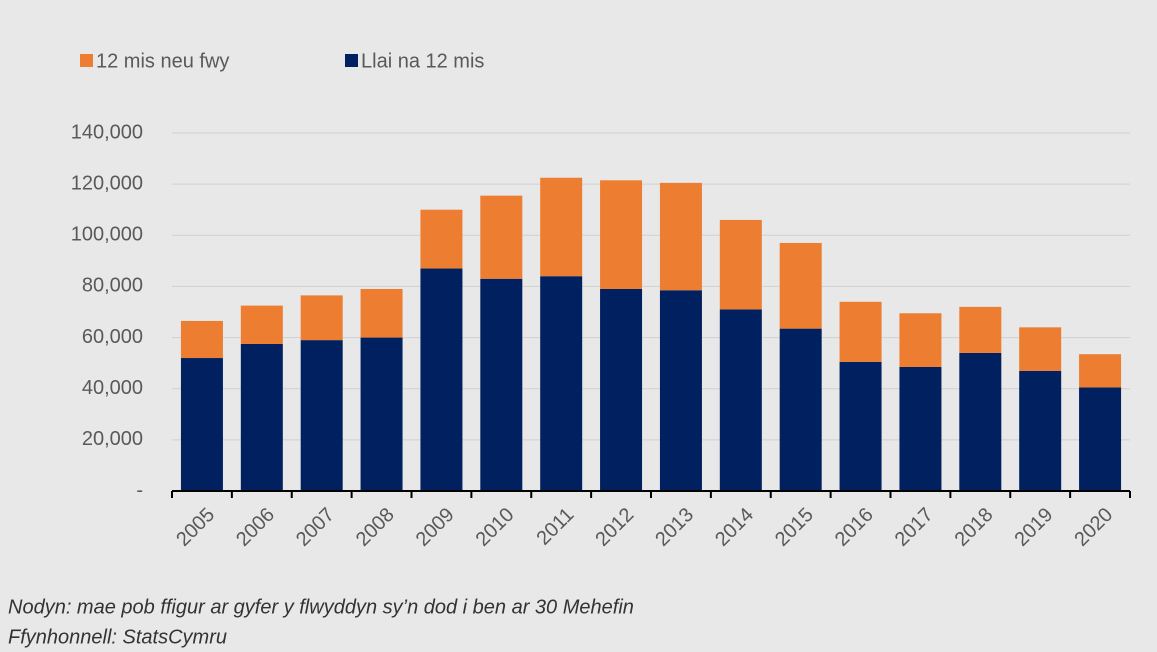 The height and width of the screenshot is (652, 1157). Describe the element at coordinates (375, 527) in the screenshot. I see `x-tick-label: 2008` at that location.